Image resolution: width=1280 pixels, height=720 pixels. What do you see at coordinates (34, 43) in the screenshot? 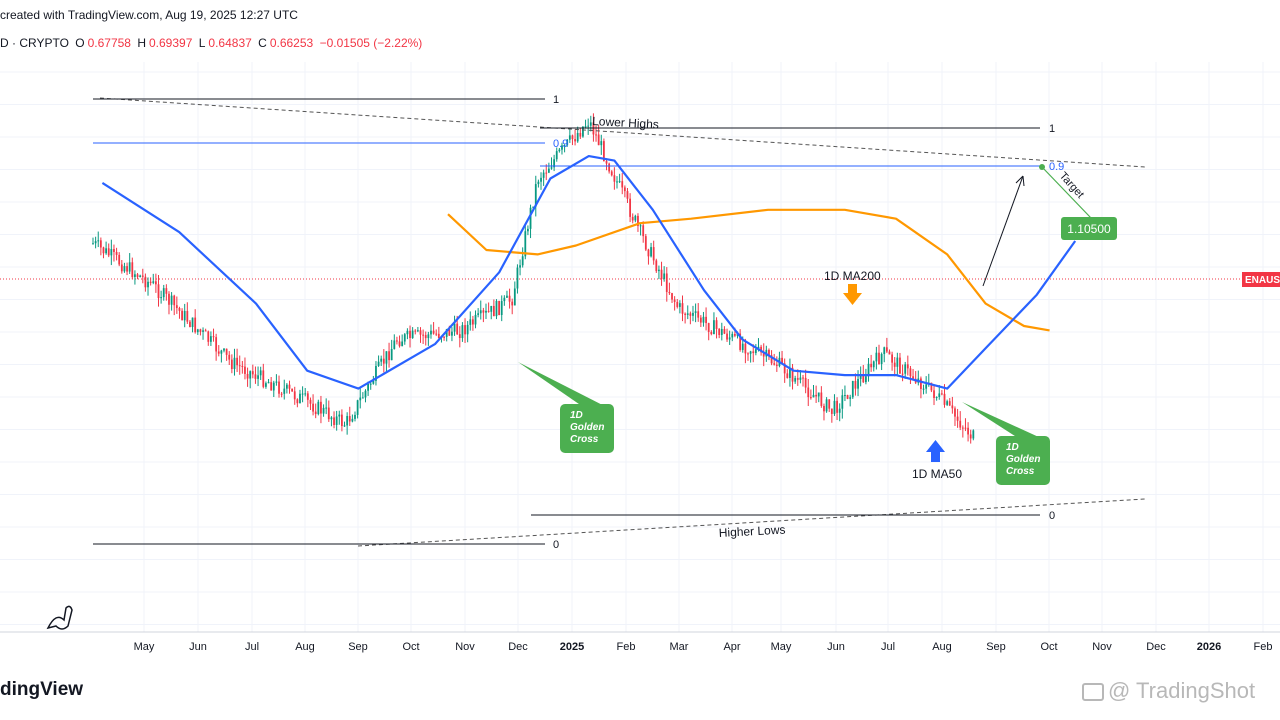
I see `symbol-label: D · CRYPTO` at bounding box center [34, 43].